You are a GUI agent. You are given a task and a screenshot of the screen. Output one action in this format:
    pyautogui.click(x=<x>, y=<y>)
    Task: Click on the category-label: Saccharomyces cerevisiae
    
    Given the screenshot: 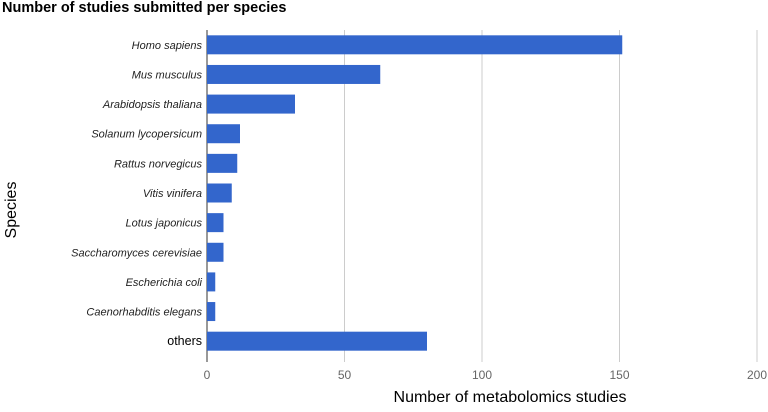 What is the action you would take?
    pyautogui.click(x=136, y=253)
    